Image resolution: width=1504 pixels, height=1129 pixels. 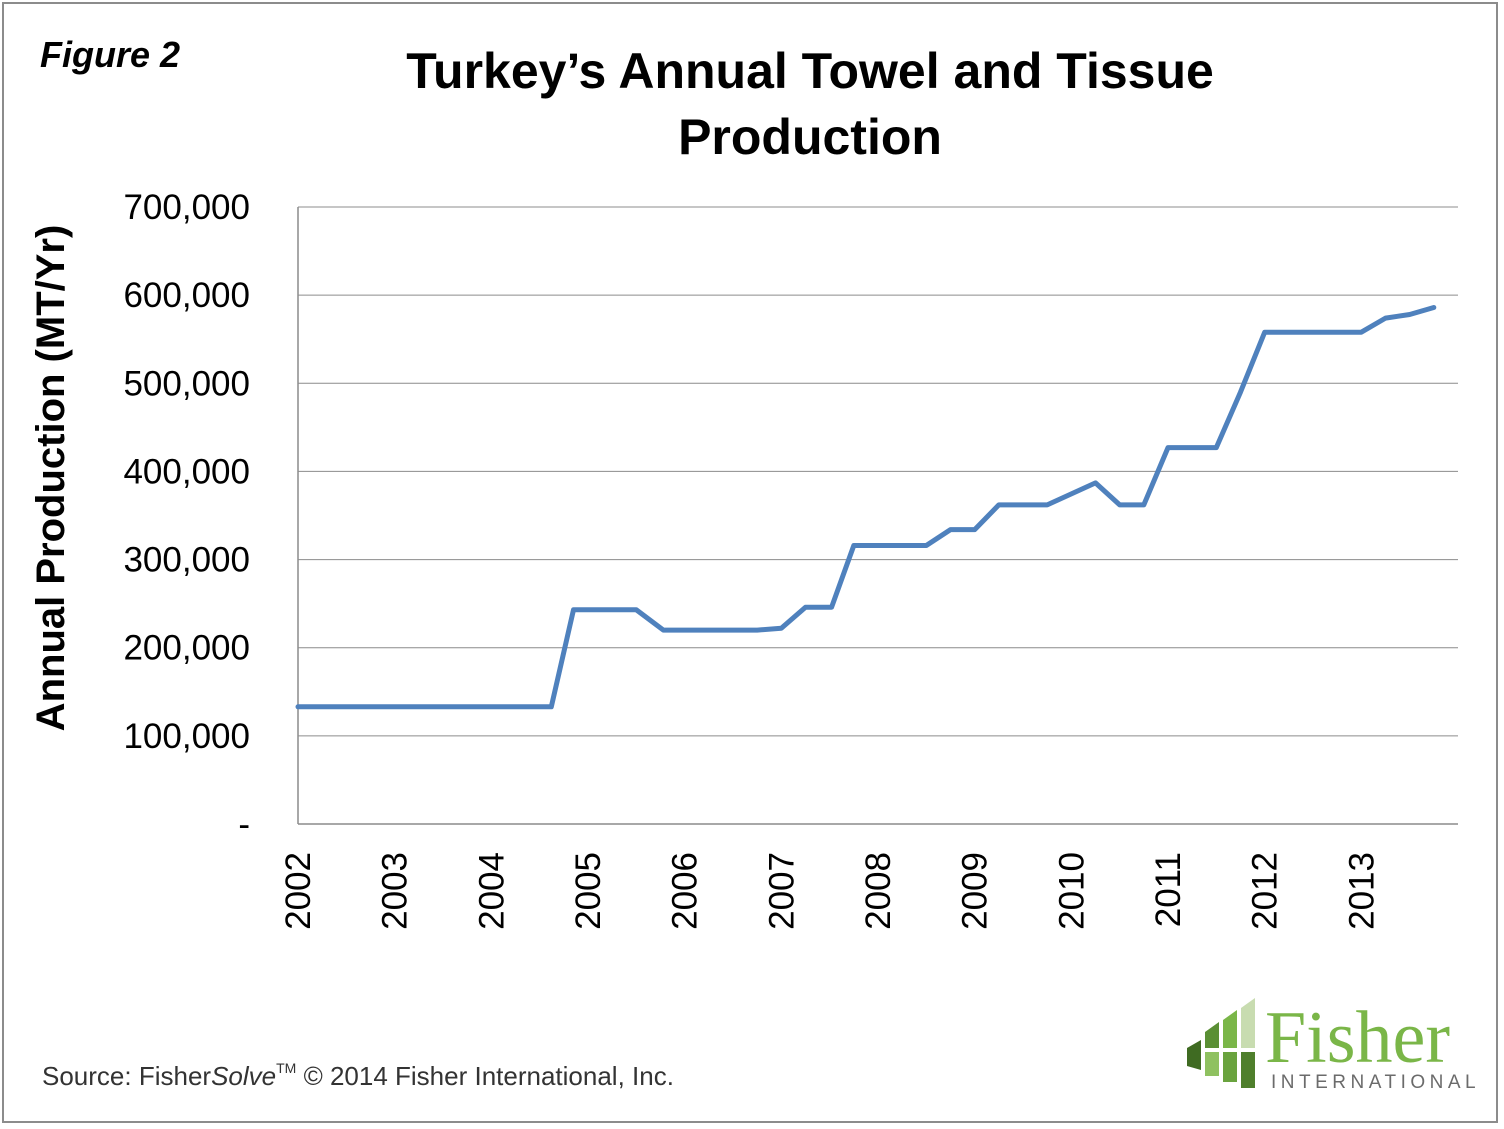 What do you see at coordinates (685, 891) in the screenshot?
I see `x-tick-label: 2006` at bounding box center [685, 891].